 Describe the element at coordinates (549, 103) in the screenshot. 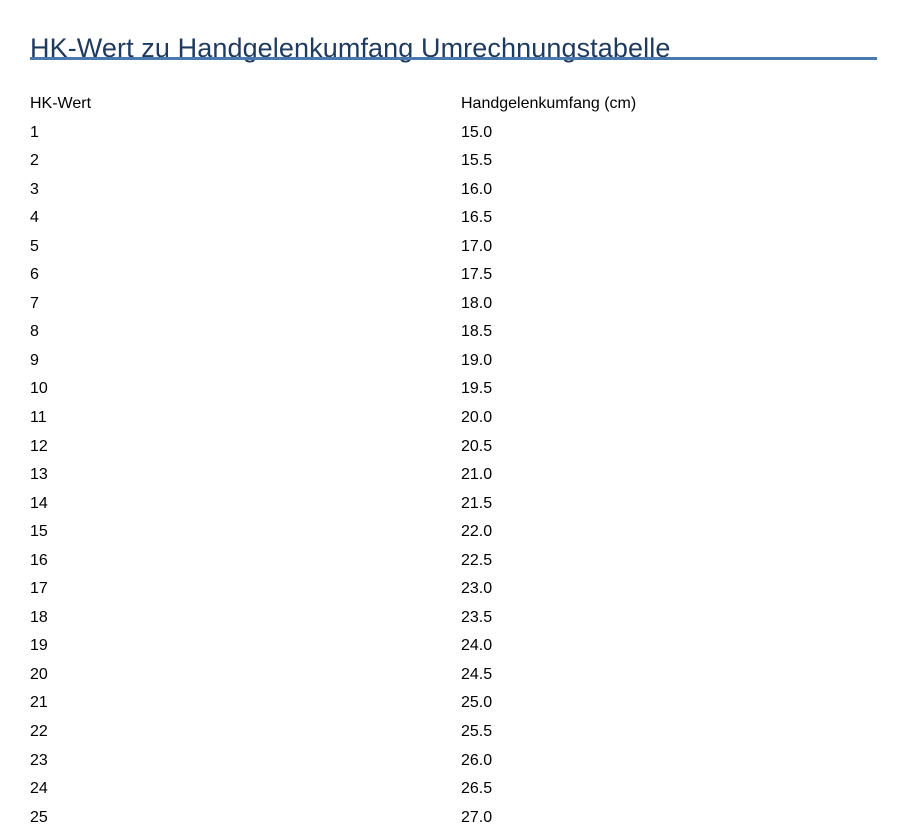

I see `column-header-handgelenkumfang: Handgelenkumfang (cm)` at that location.